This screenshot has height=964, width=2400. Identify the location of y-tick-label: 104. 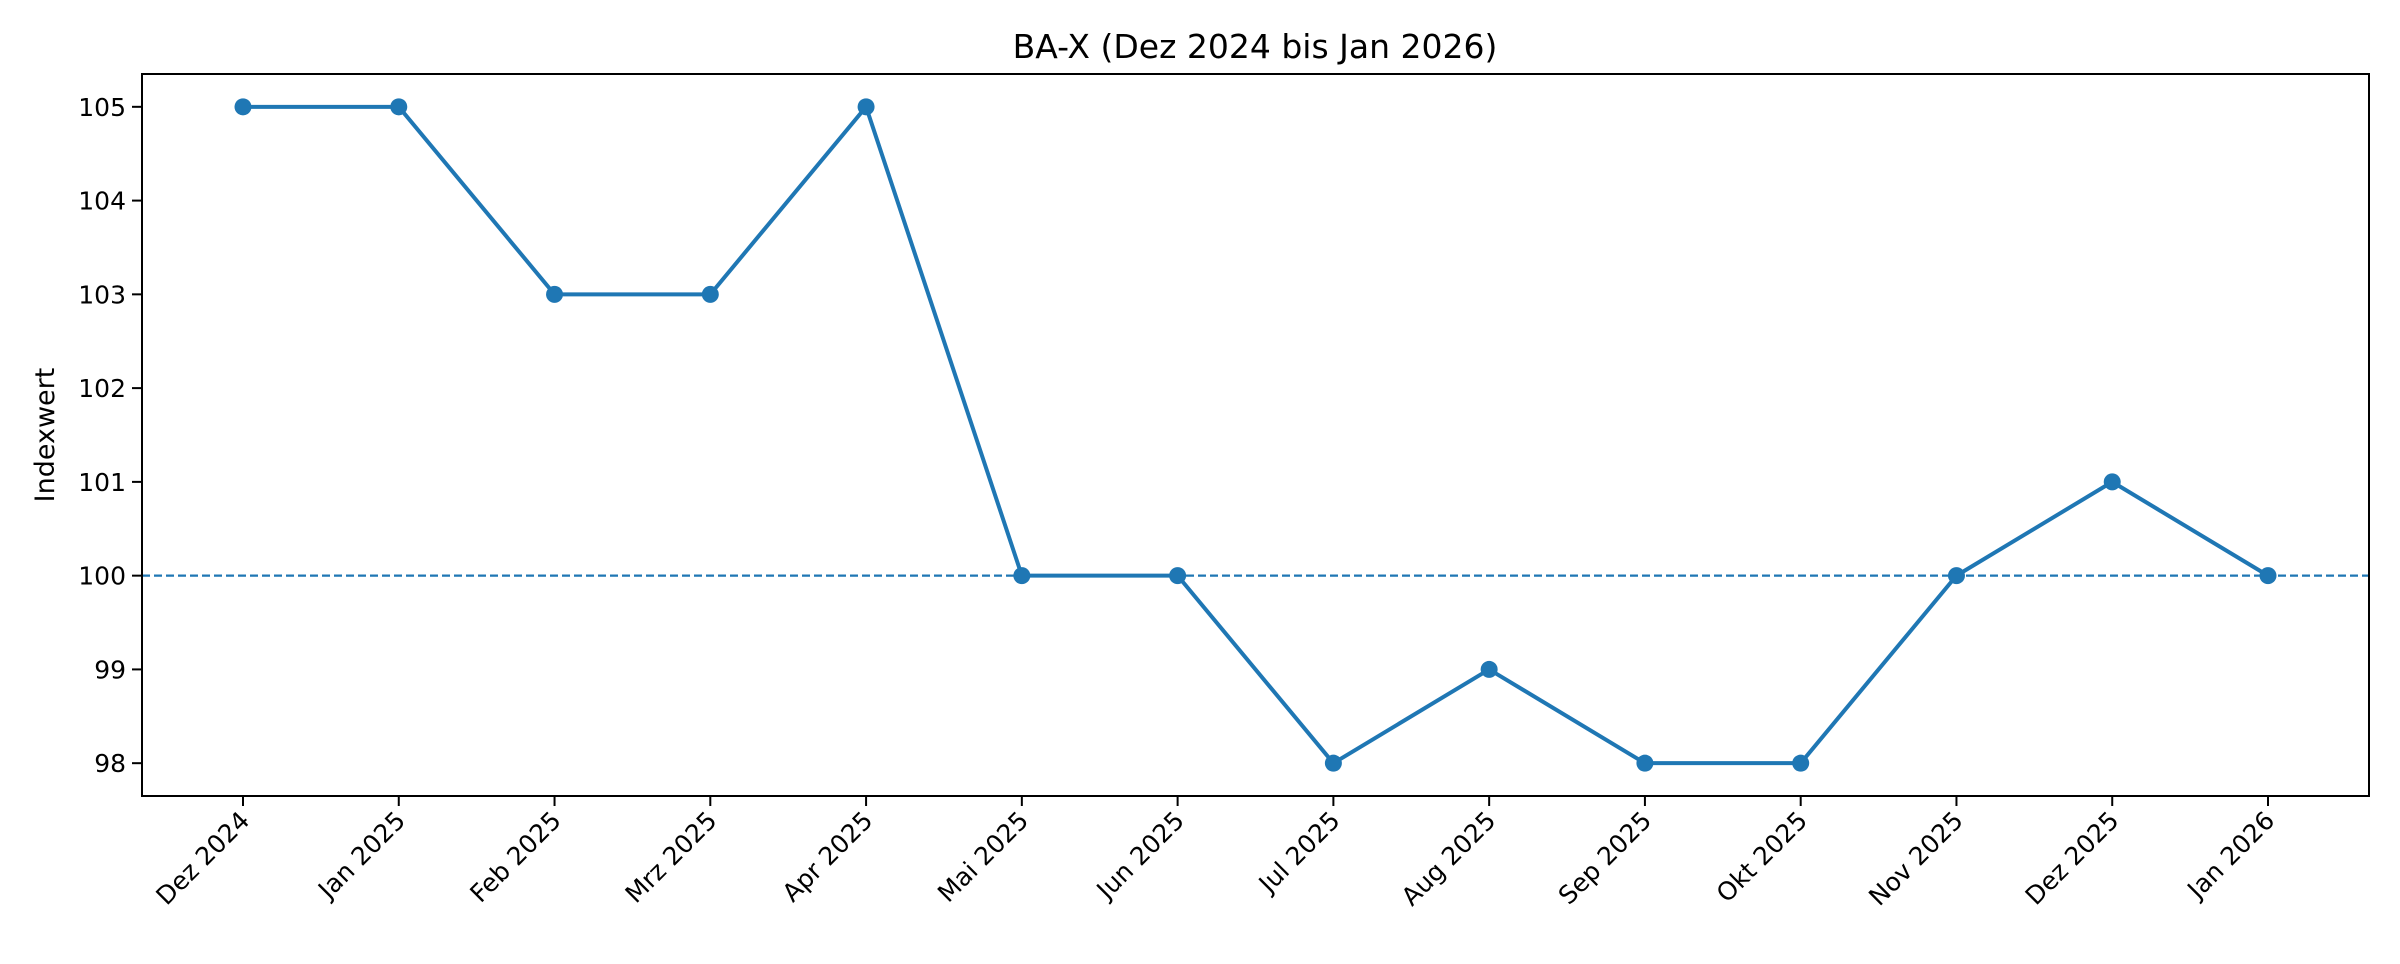
(102, 201).